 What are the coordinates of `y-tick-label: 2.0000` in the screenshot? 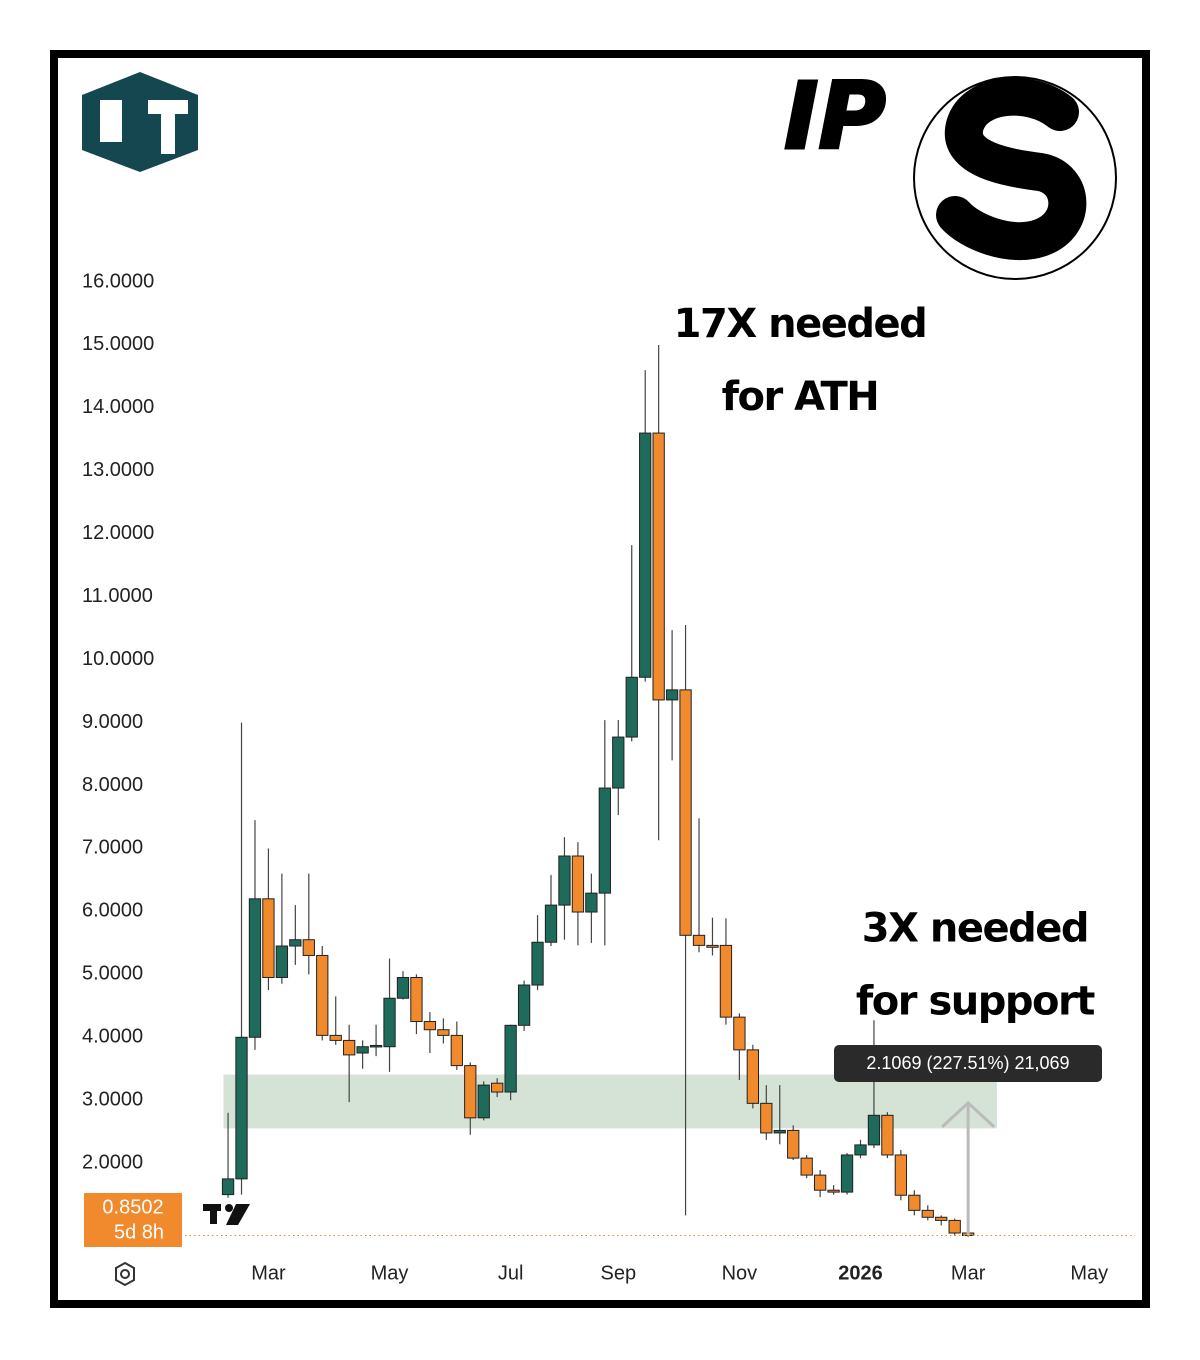 It's located at (112, 1162).